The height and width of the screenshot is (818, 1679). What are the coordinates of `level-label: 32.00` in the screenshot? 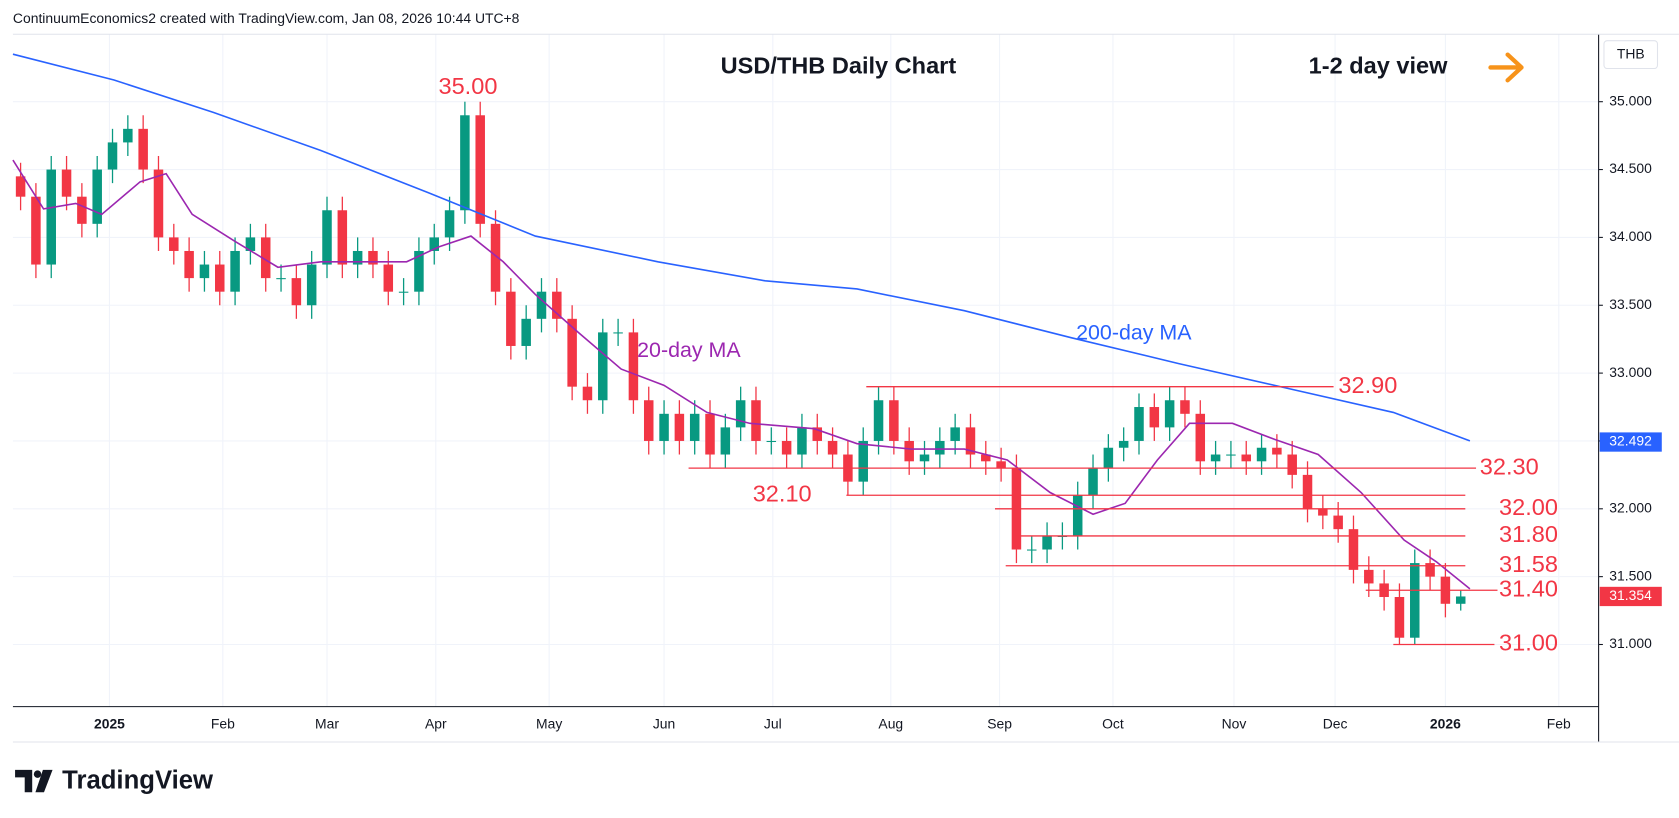 It's located at (1528, 507).